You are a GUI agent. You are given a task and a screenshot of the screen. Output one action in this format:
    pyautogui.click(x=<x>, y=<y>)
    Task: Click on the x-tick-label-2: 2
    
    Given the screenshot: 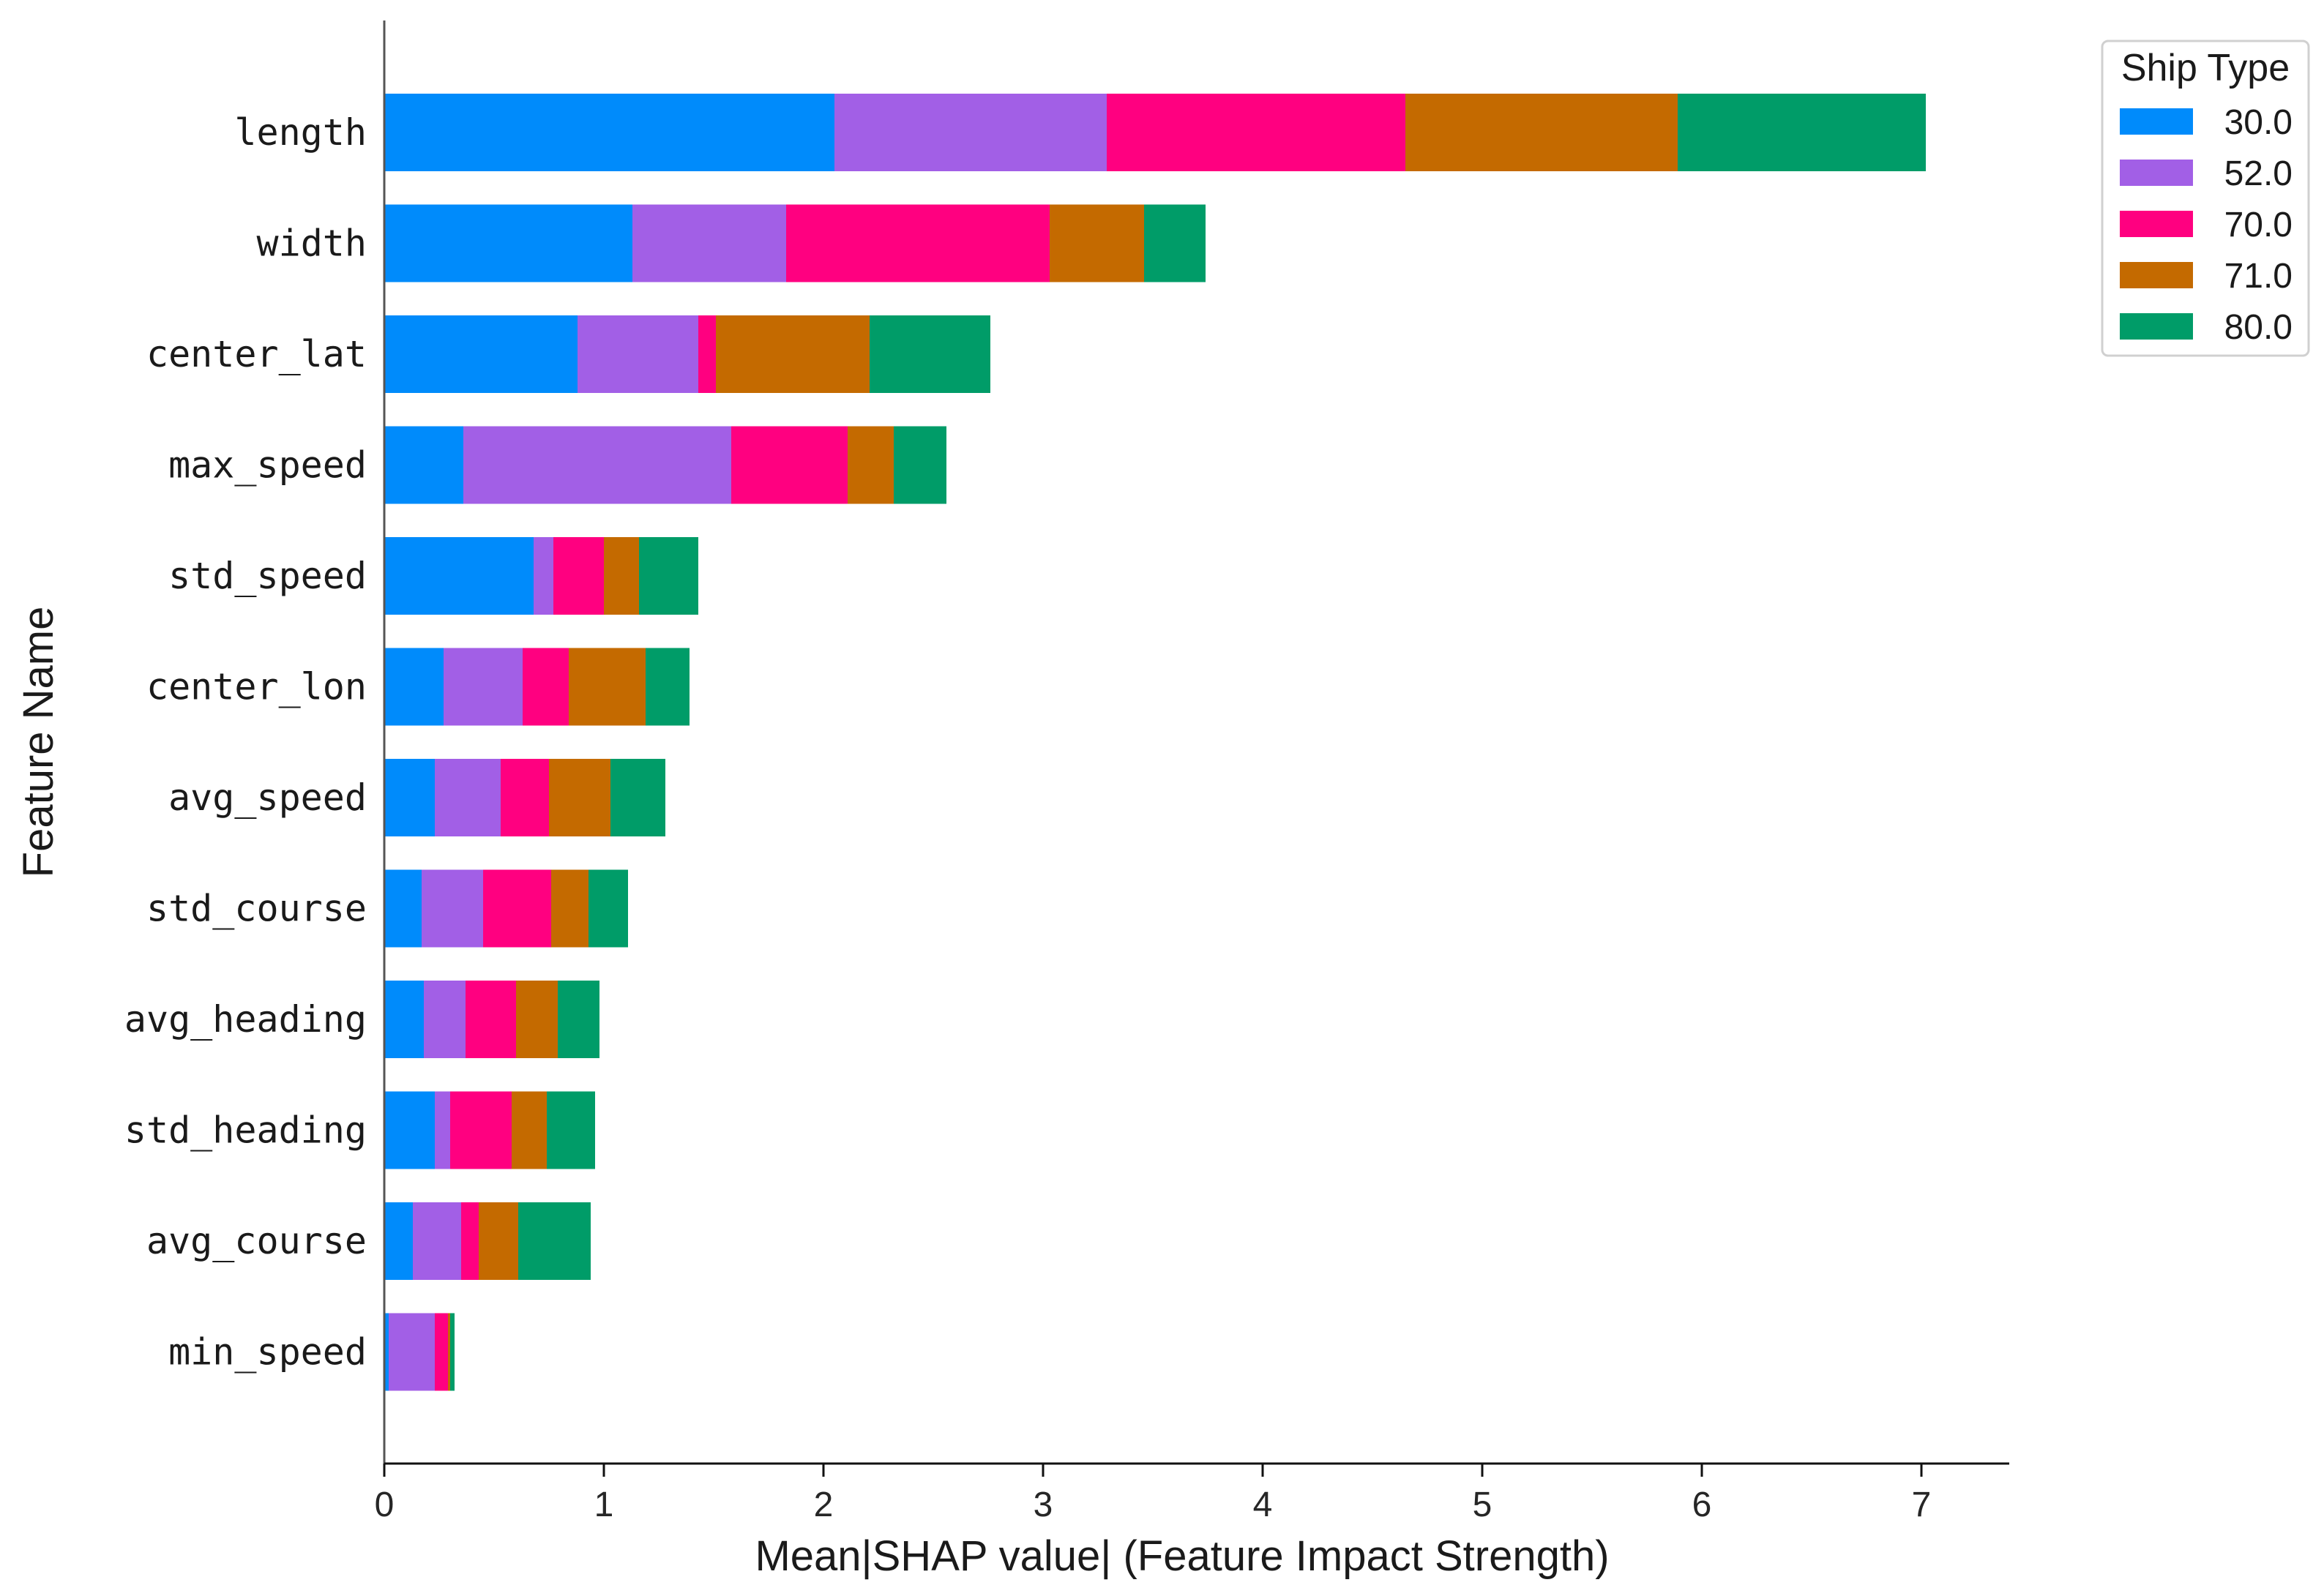 What is the action you would take?
    pyautogui.click(x=824, y=1505)
    